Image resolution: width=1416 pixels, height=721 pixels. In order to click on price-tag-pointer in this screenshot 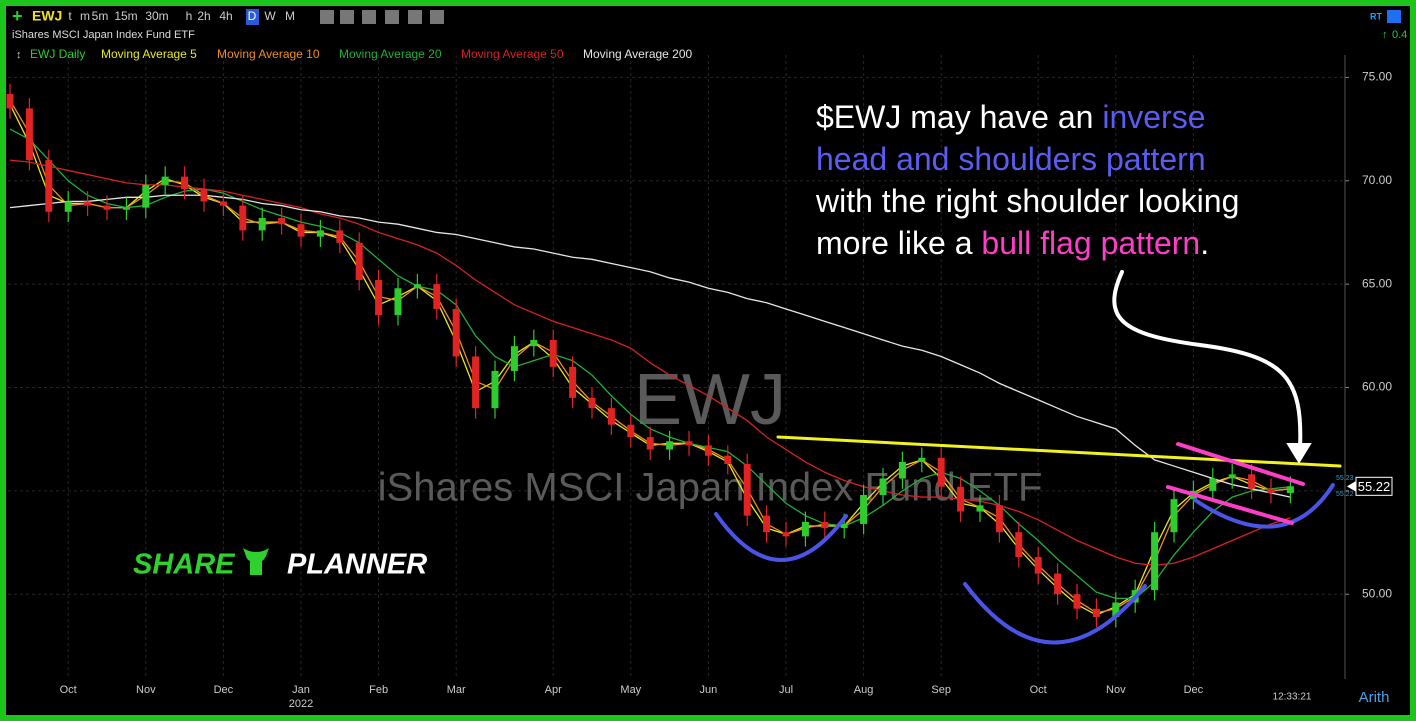, I will do `click(1352, 486)`.